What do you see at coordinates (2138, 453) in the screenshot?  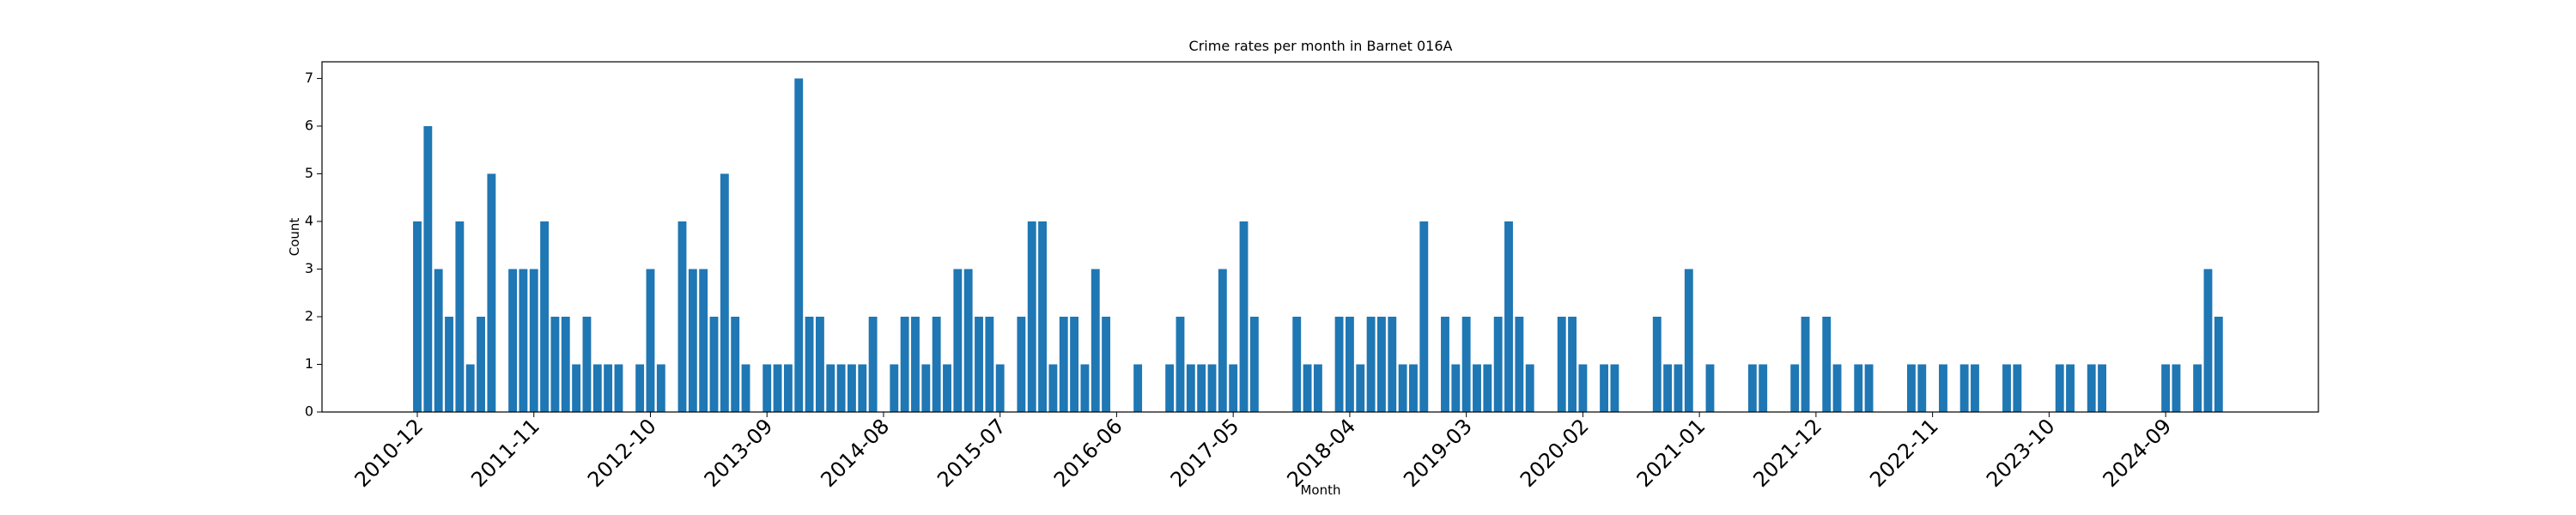 I see `x-tick-label: 2024-09` at bounding box center [2138, 453].